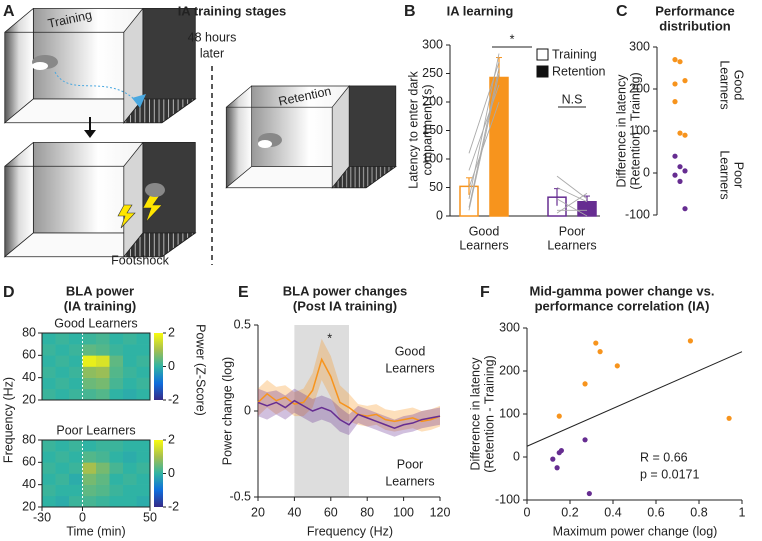  I want to click on x-tick-label: 0, so click(527, 512).